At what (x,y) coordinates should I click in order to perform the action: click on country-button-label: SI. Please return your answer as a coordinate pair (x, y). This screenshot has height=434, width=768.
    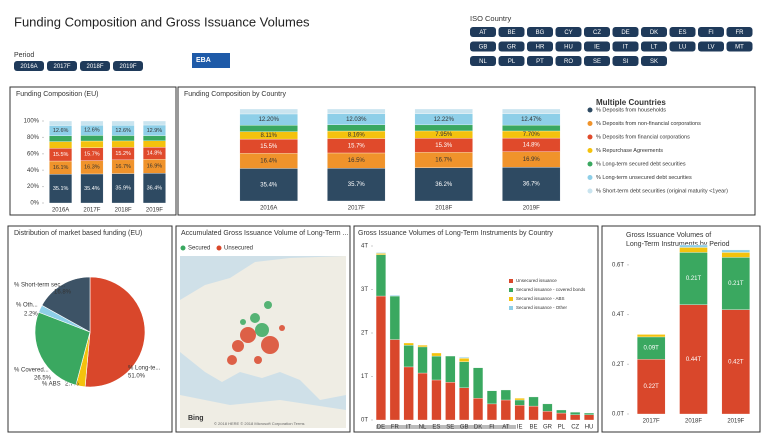
    Looking at the image, I should click on (626, 62).